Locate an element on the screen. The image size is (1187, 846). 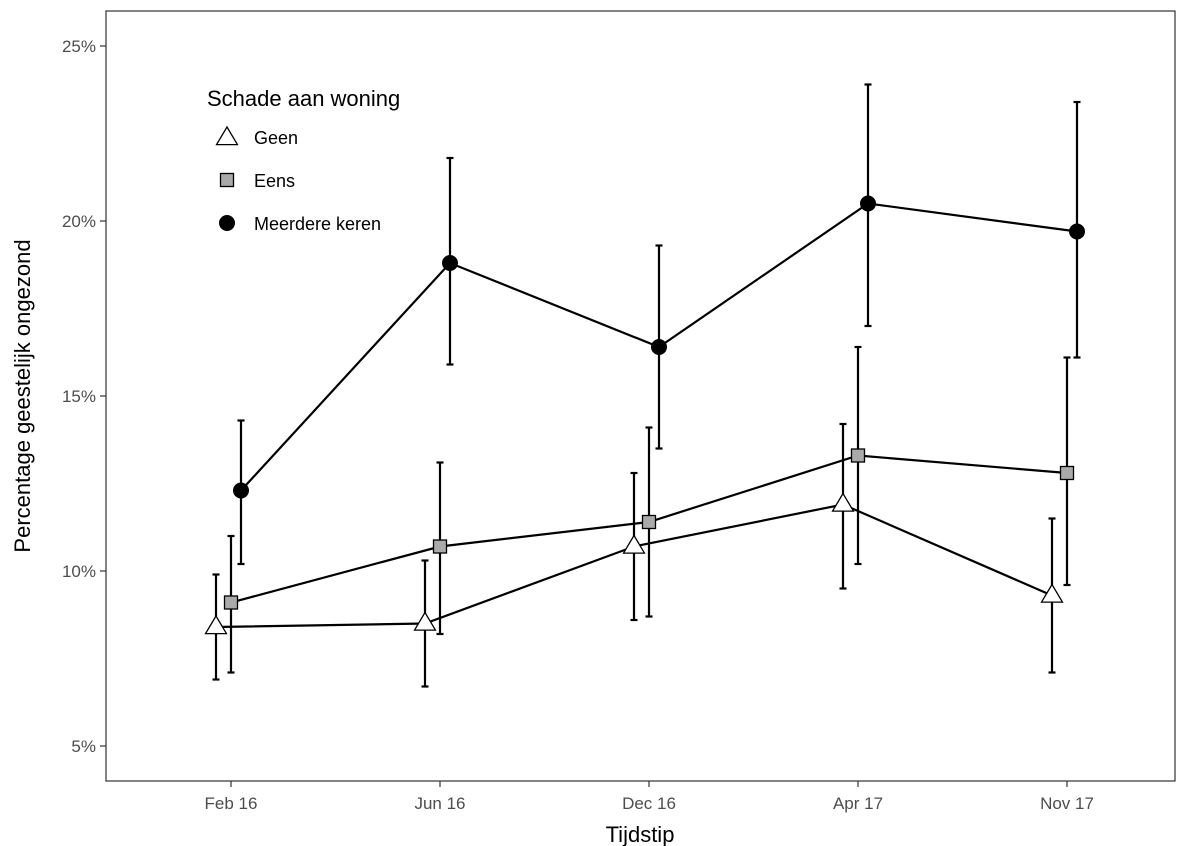
y-tick-label: 25% is located at coordinates (79, 46).